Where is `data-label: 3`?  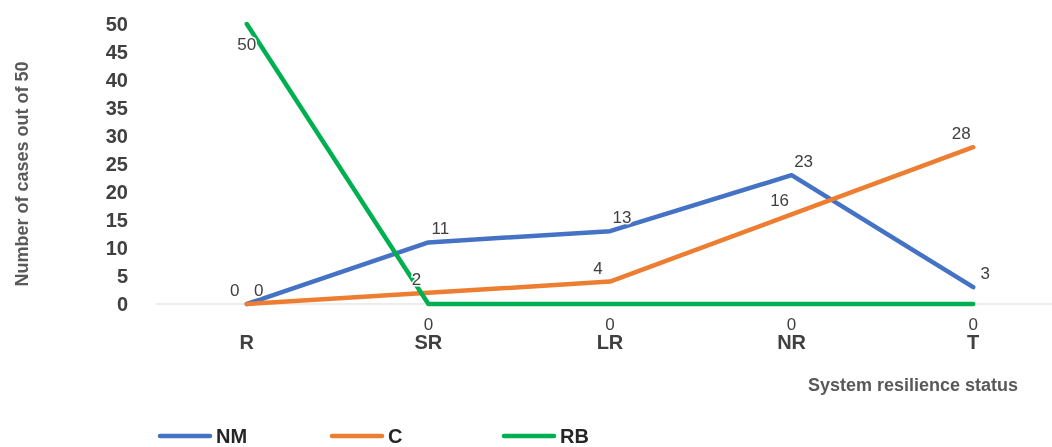
data-label: 3 is located at coordinates (985, 274).